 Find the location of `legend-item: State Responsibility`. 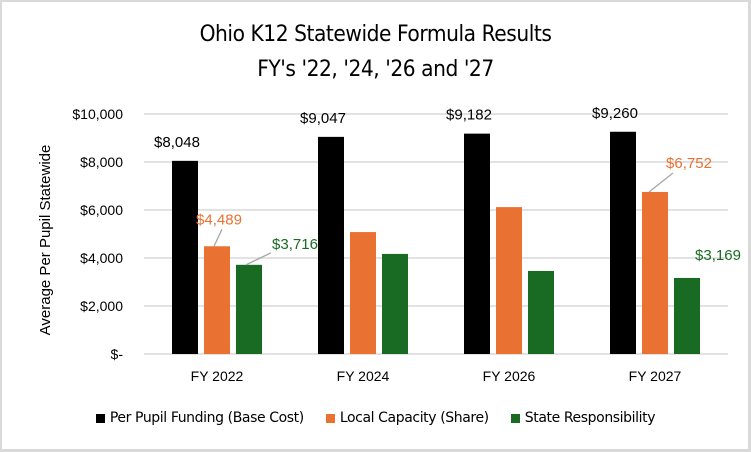

legend-item: State Responsibility is located at coordinates (583, 418).